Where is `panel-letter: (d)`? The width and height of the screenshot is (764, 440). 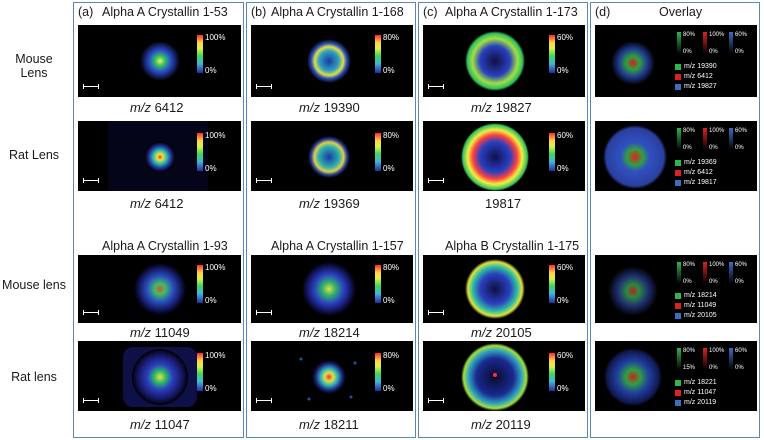 panel-letter: (d) is located at coordinates (603, 12).